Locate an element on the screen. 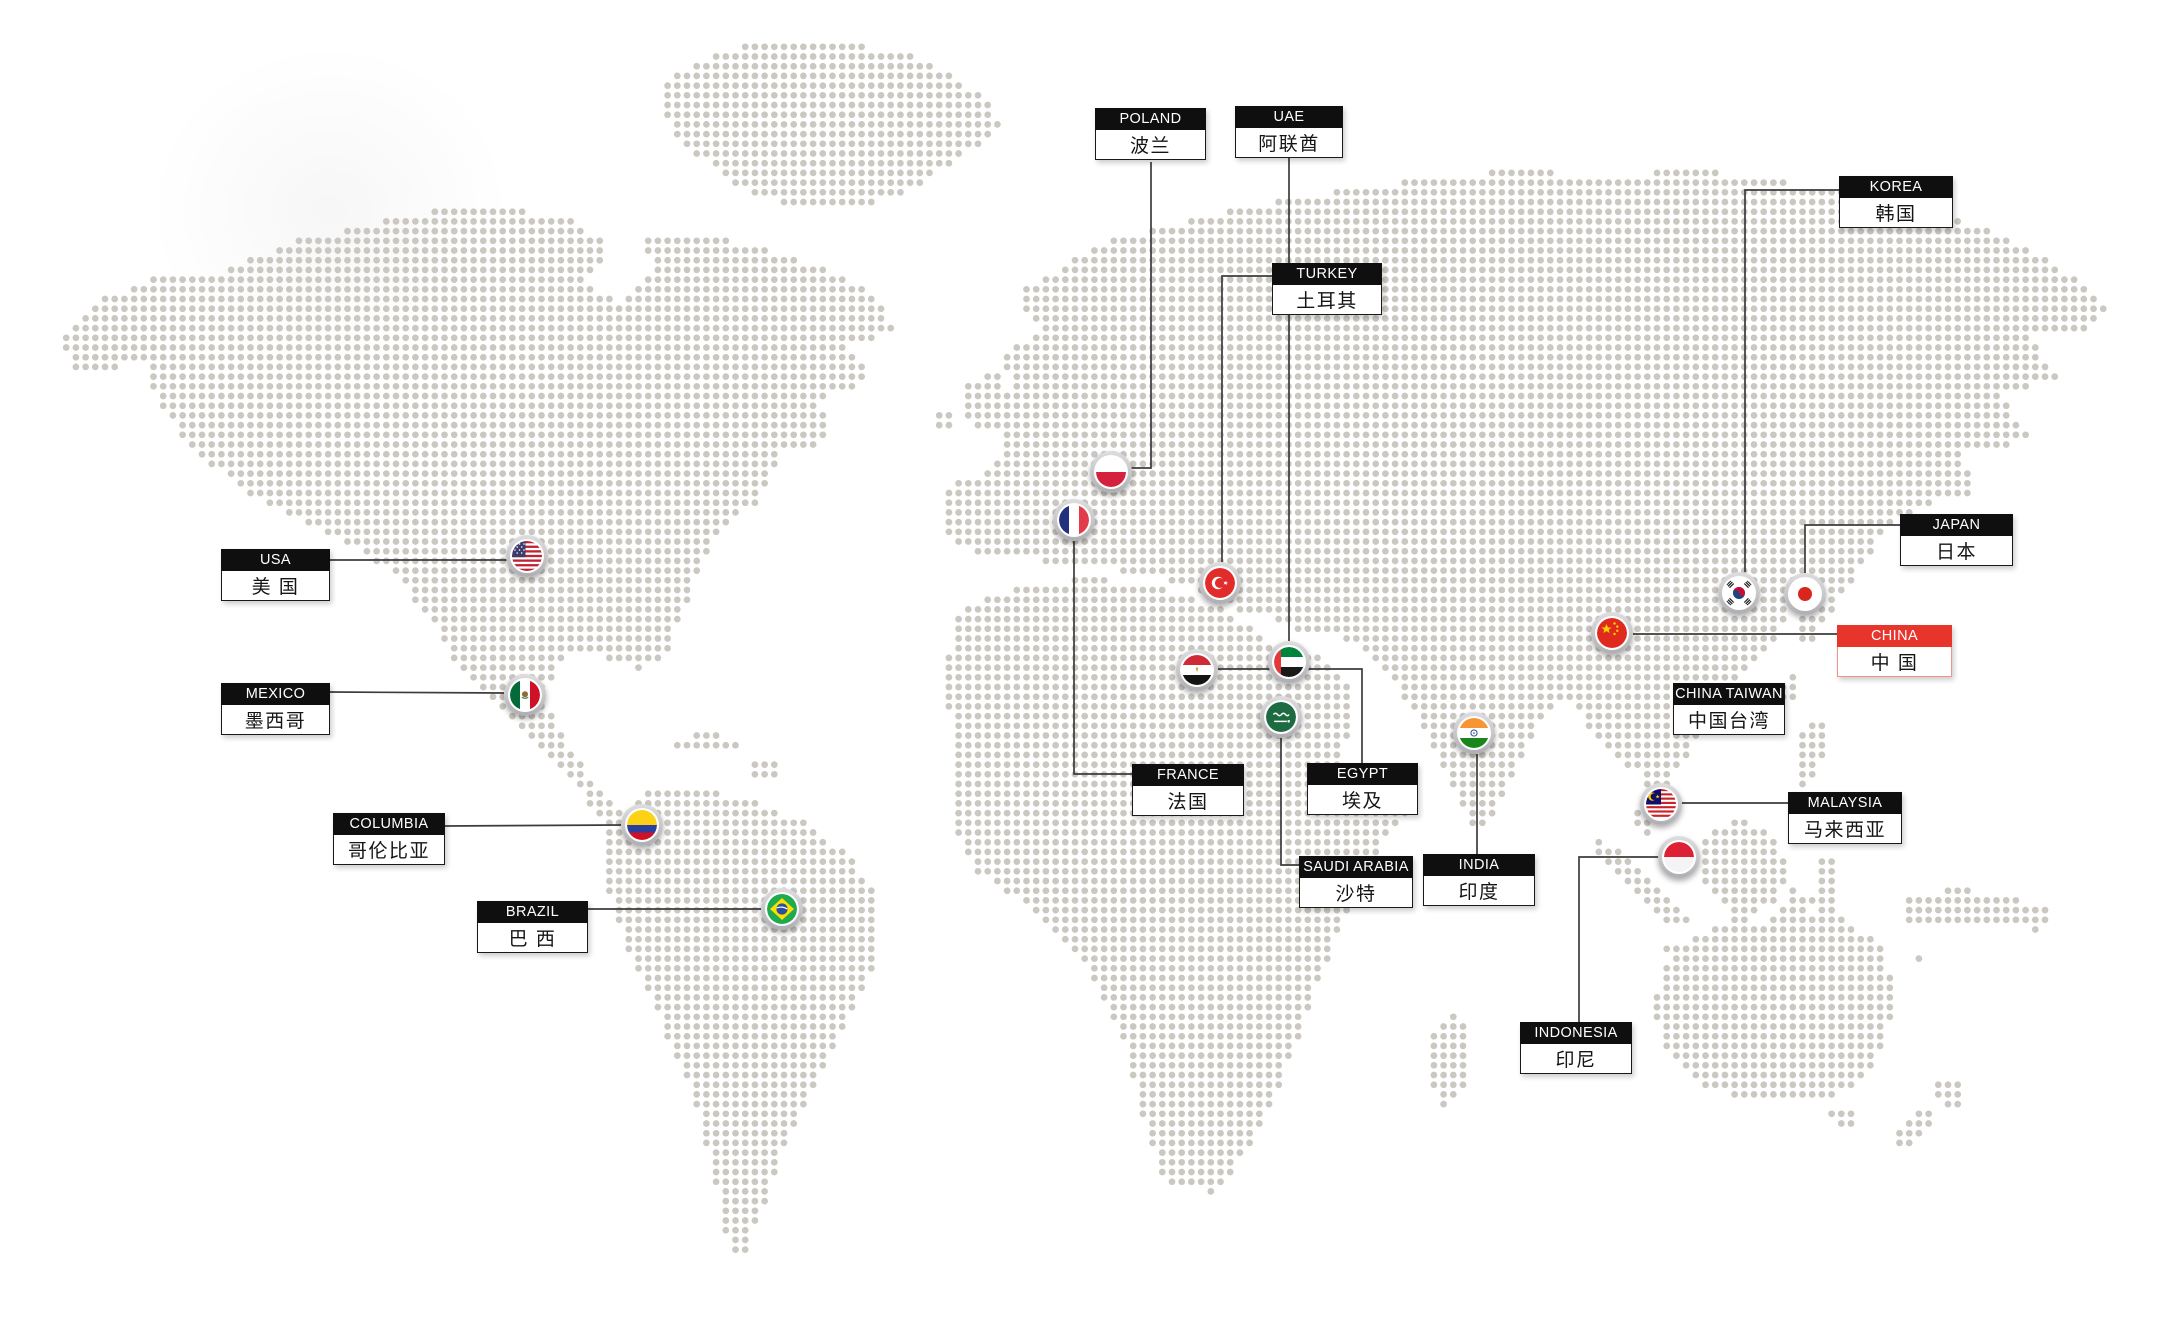 Image resolution: width=2157 pixels, height=1328 pixels. korea-flag-icon is located at coordinates (1739, 593).